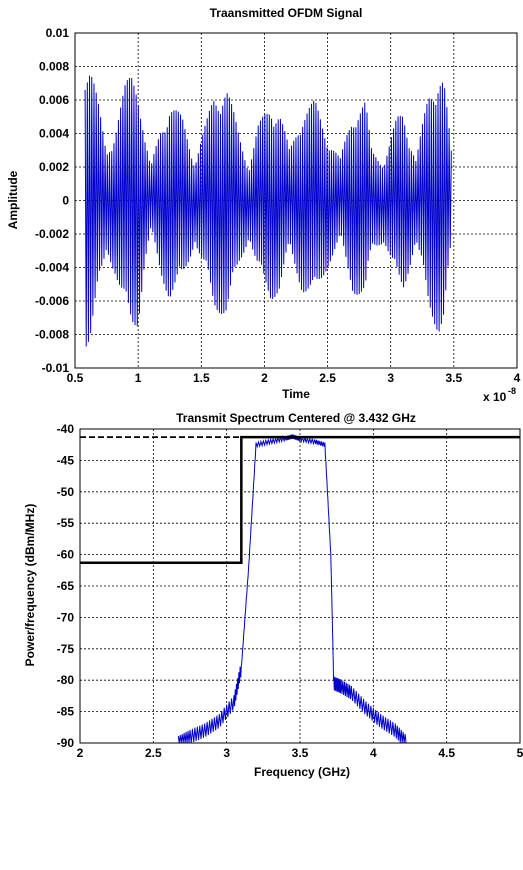  I want to click on chart1-y-tick-label: 0.008, so click(54, 67).